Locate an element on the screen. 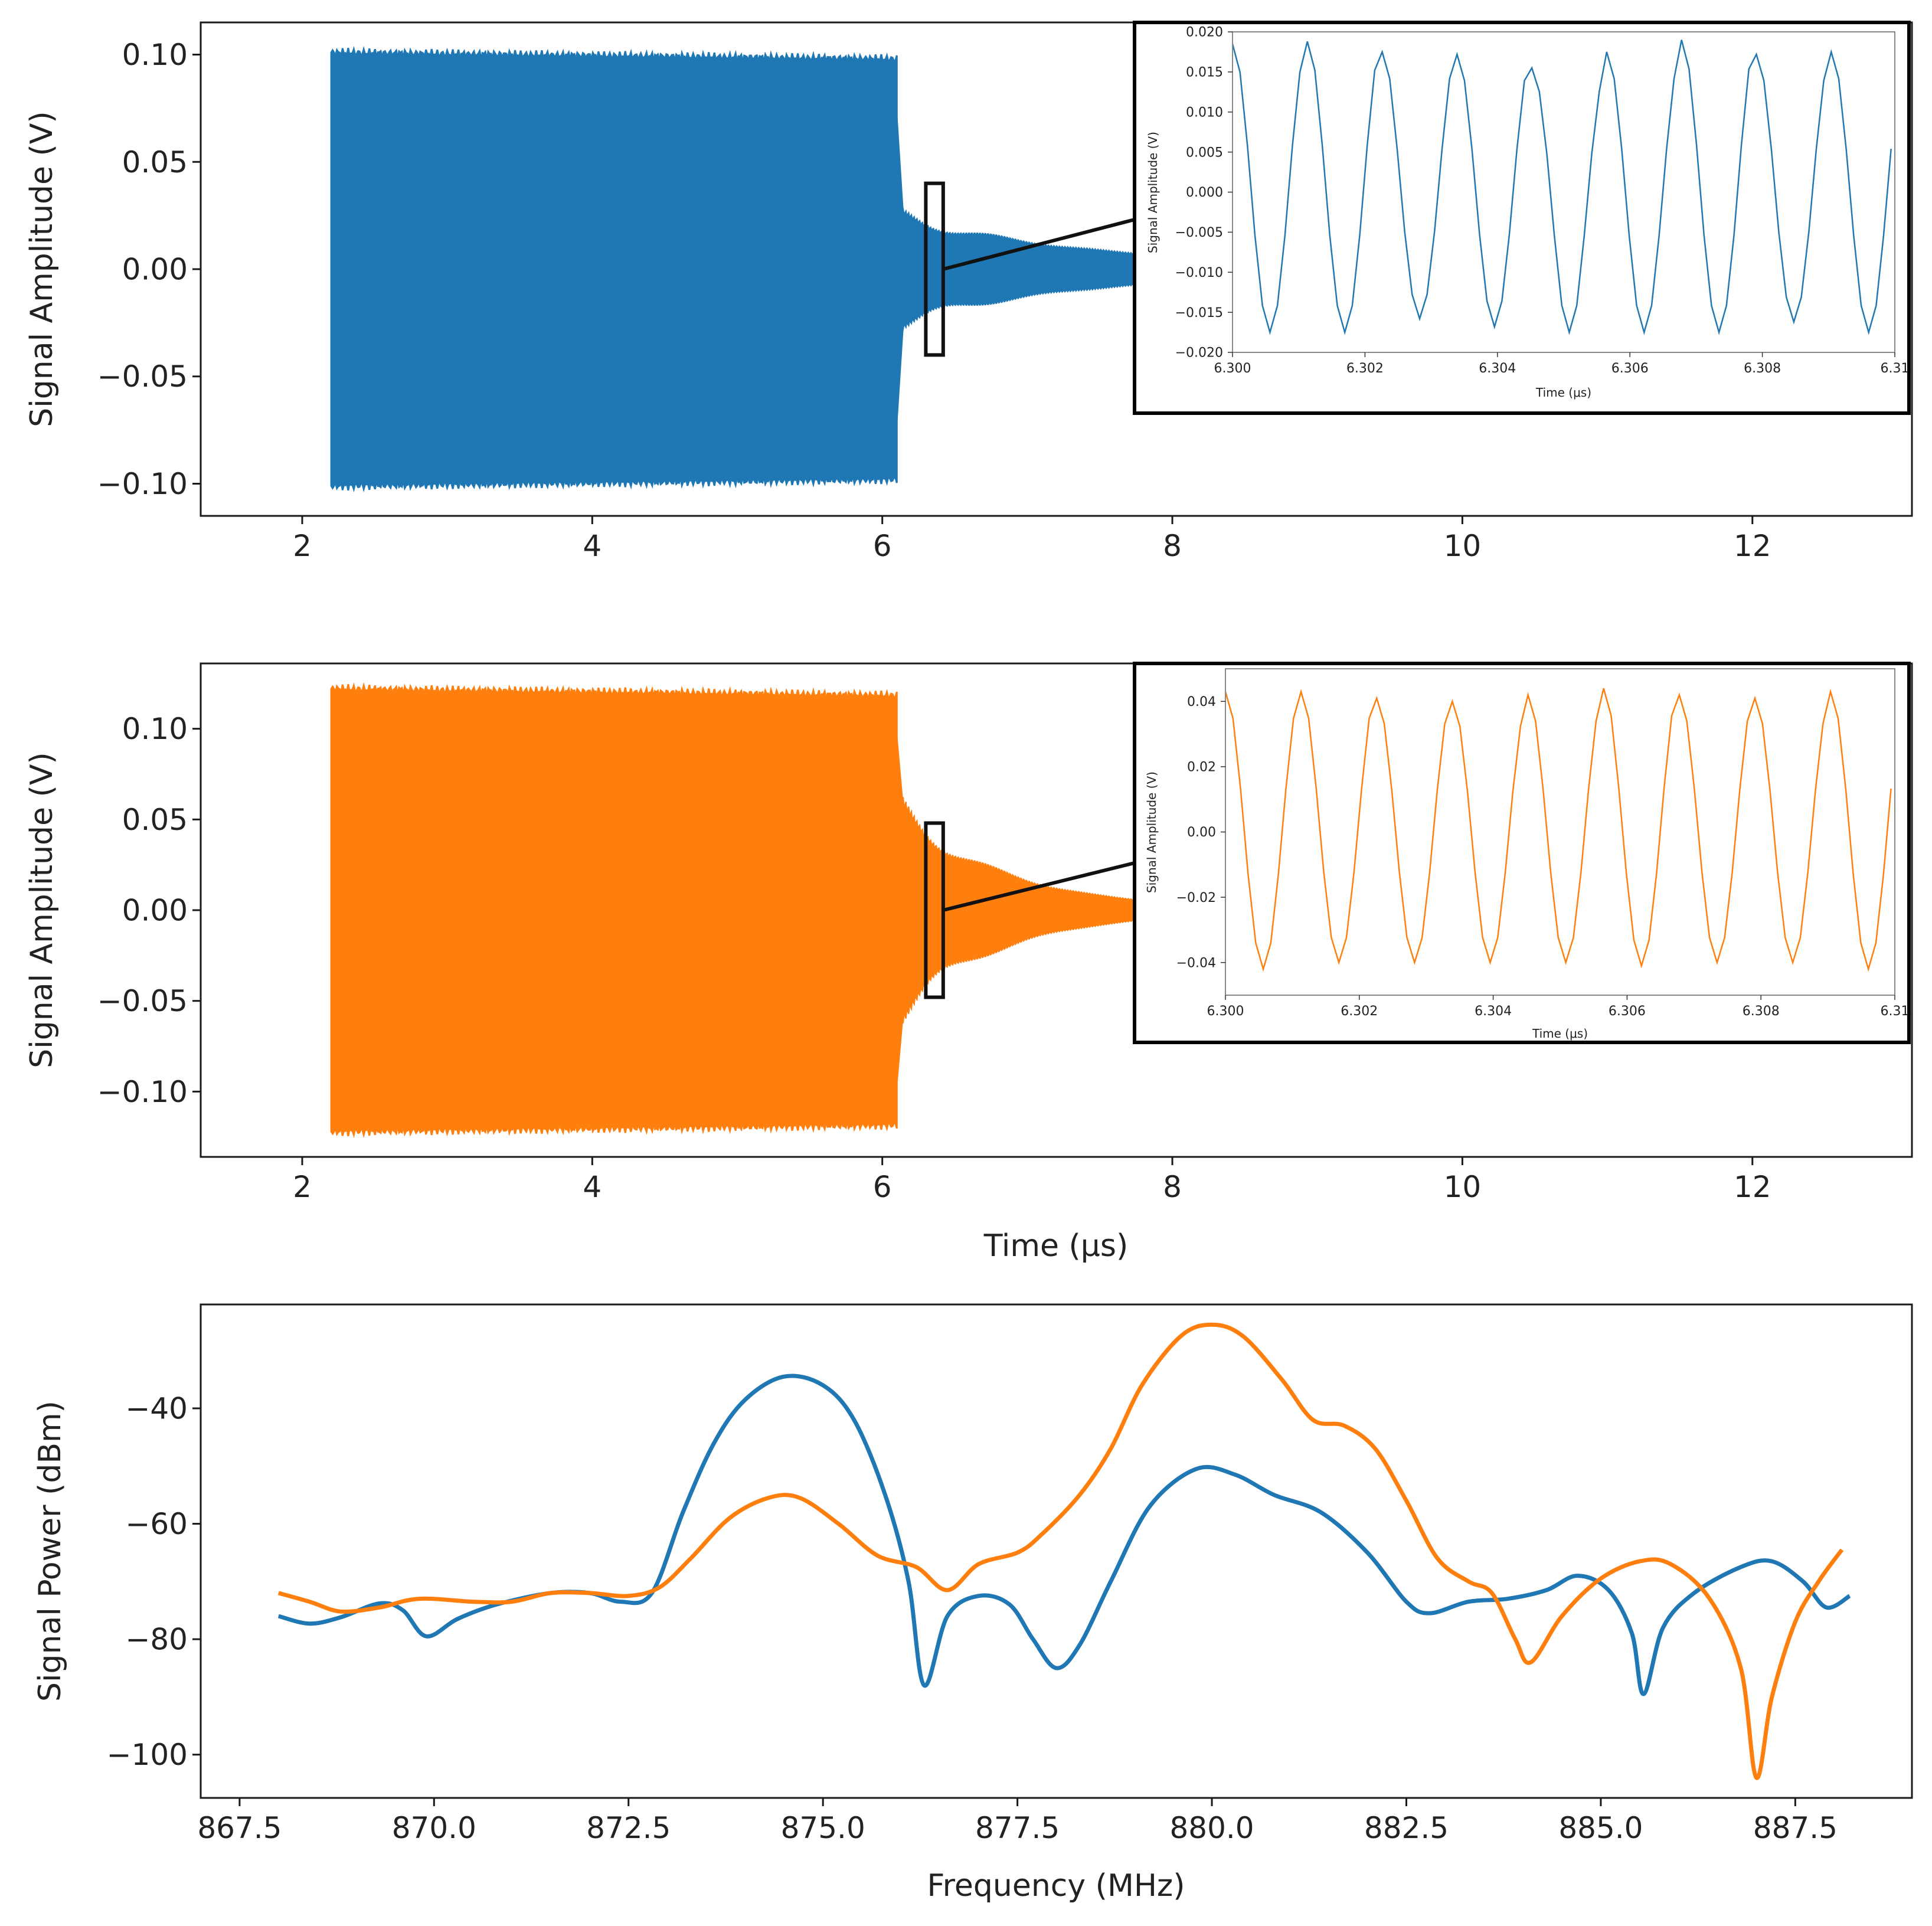 The width and height of the screenshot is (1932, 1926). top-inset-x-tick-label: 6.31 is located at coordinates (1895, 368).